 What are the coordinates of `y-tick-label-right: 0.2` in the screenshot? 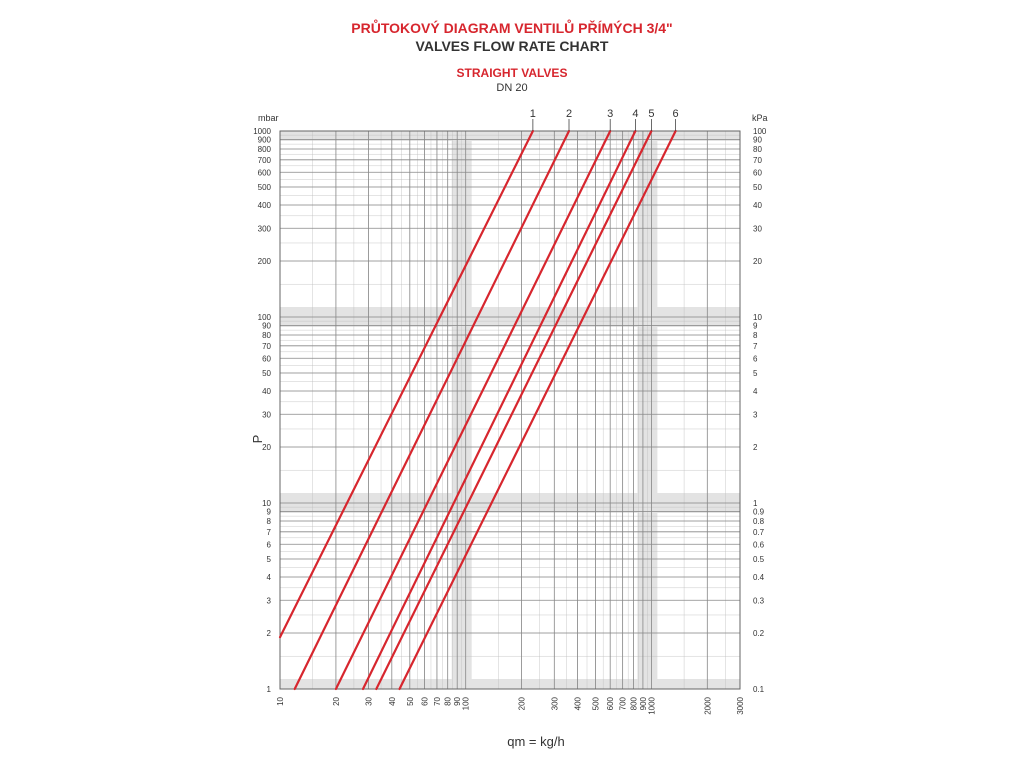 It's located at (759, 633).